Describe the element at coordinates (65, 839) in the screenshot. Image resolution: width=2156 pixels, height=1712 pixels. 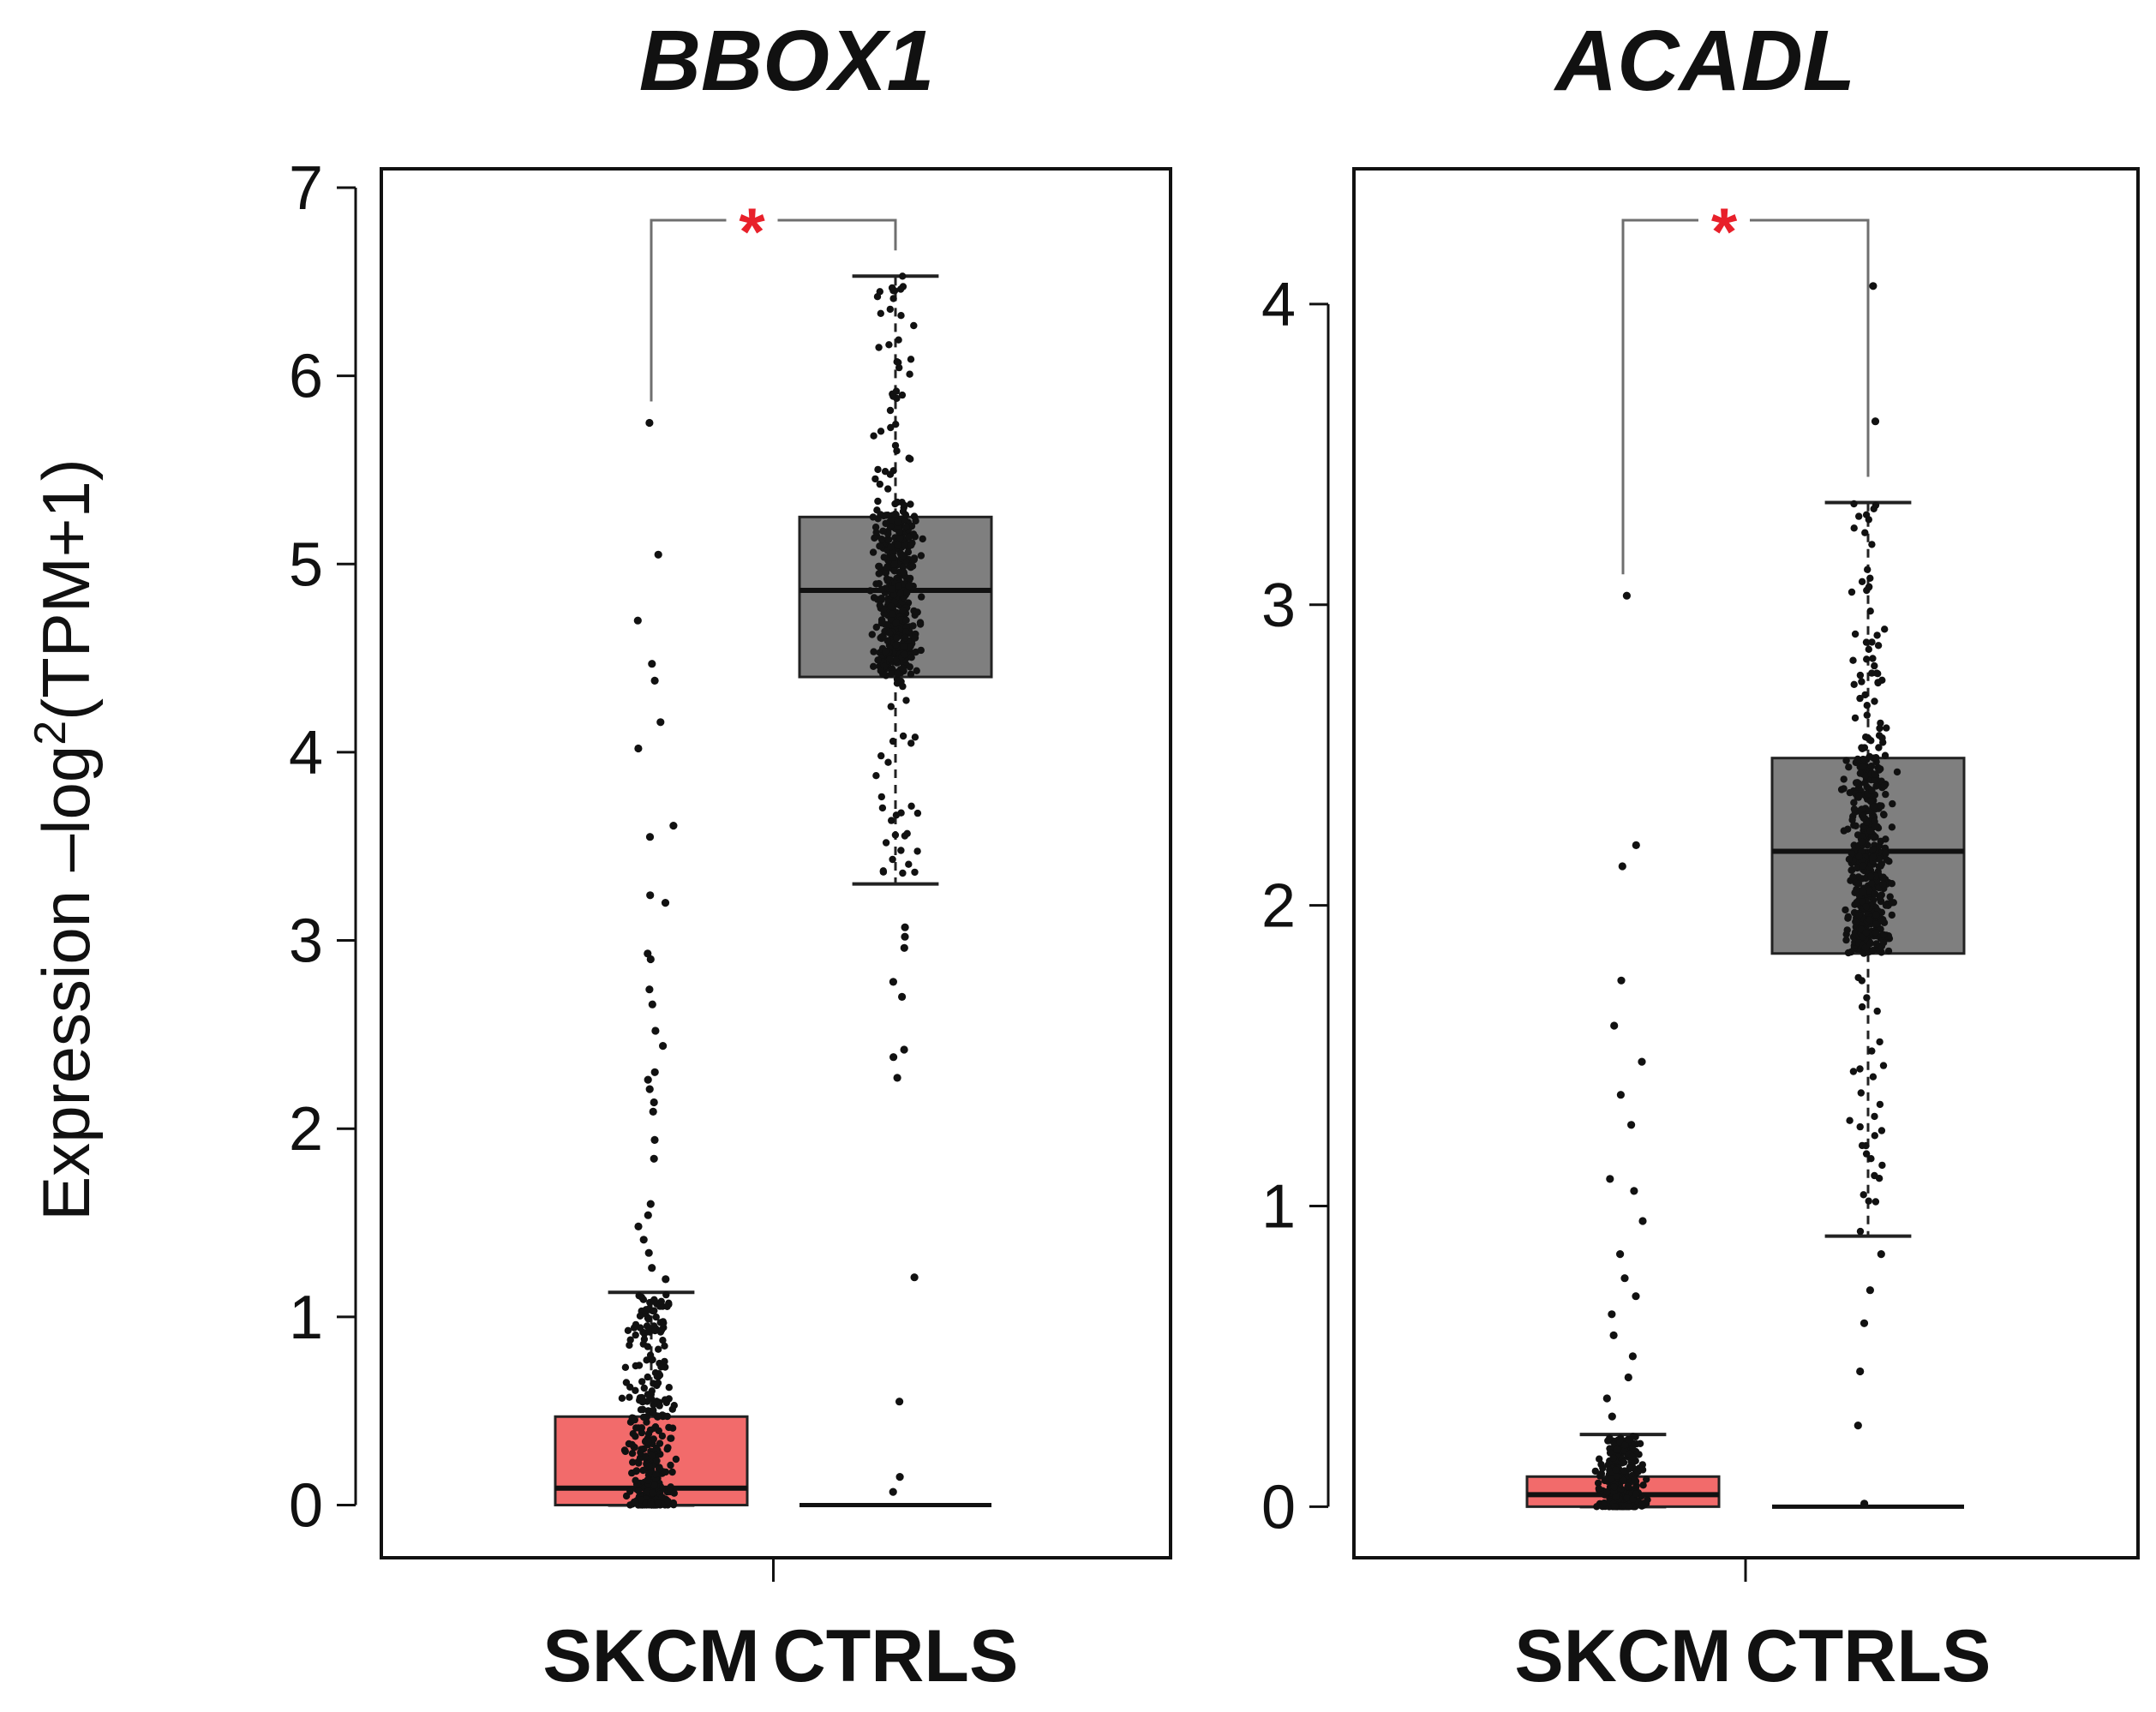
I see `y-axis-label: Expression –log2(TPM+1)` at that location.